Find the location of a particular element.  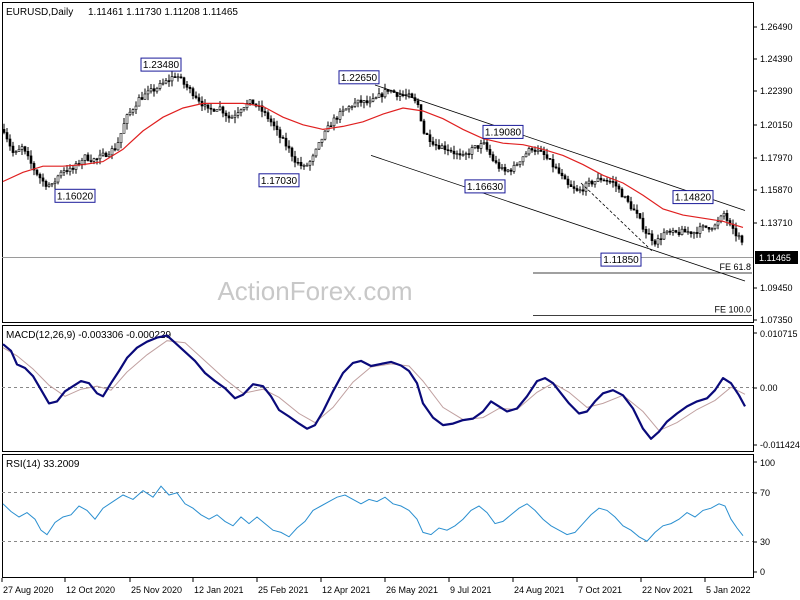

macd-tick-label: 0.010715 is located at coordinates (779, 334).